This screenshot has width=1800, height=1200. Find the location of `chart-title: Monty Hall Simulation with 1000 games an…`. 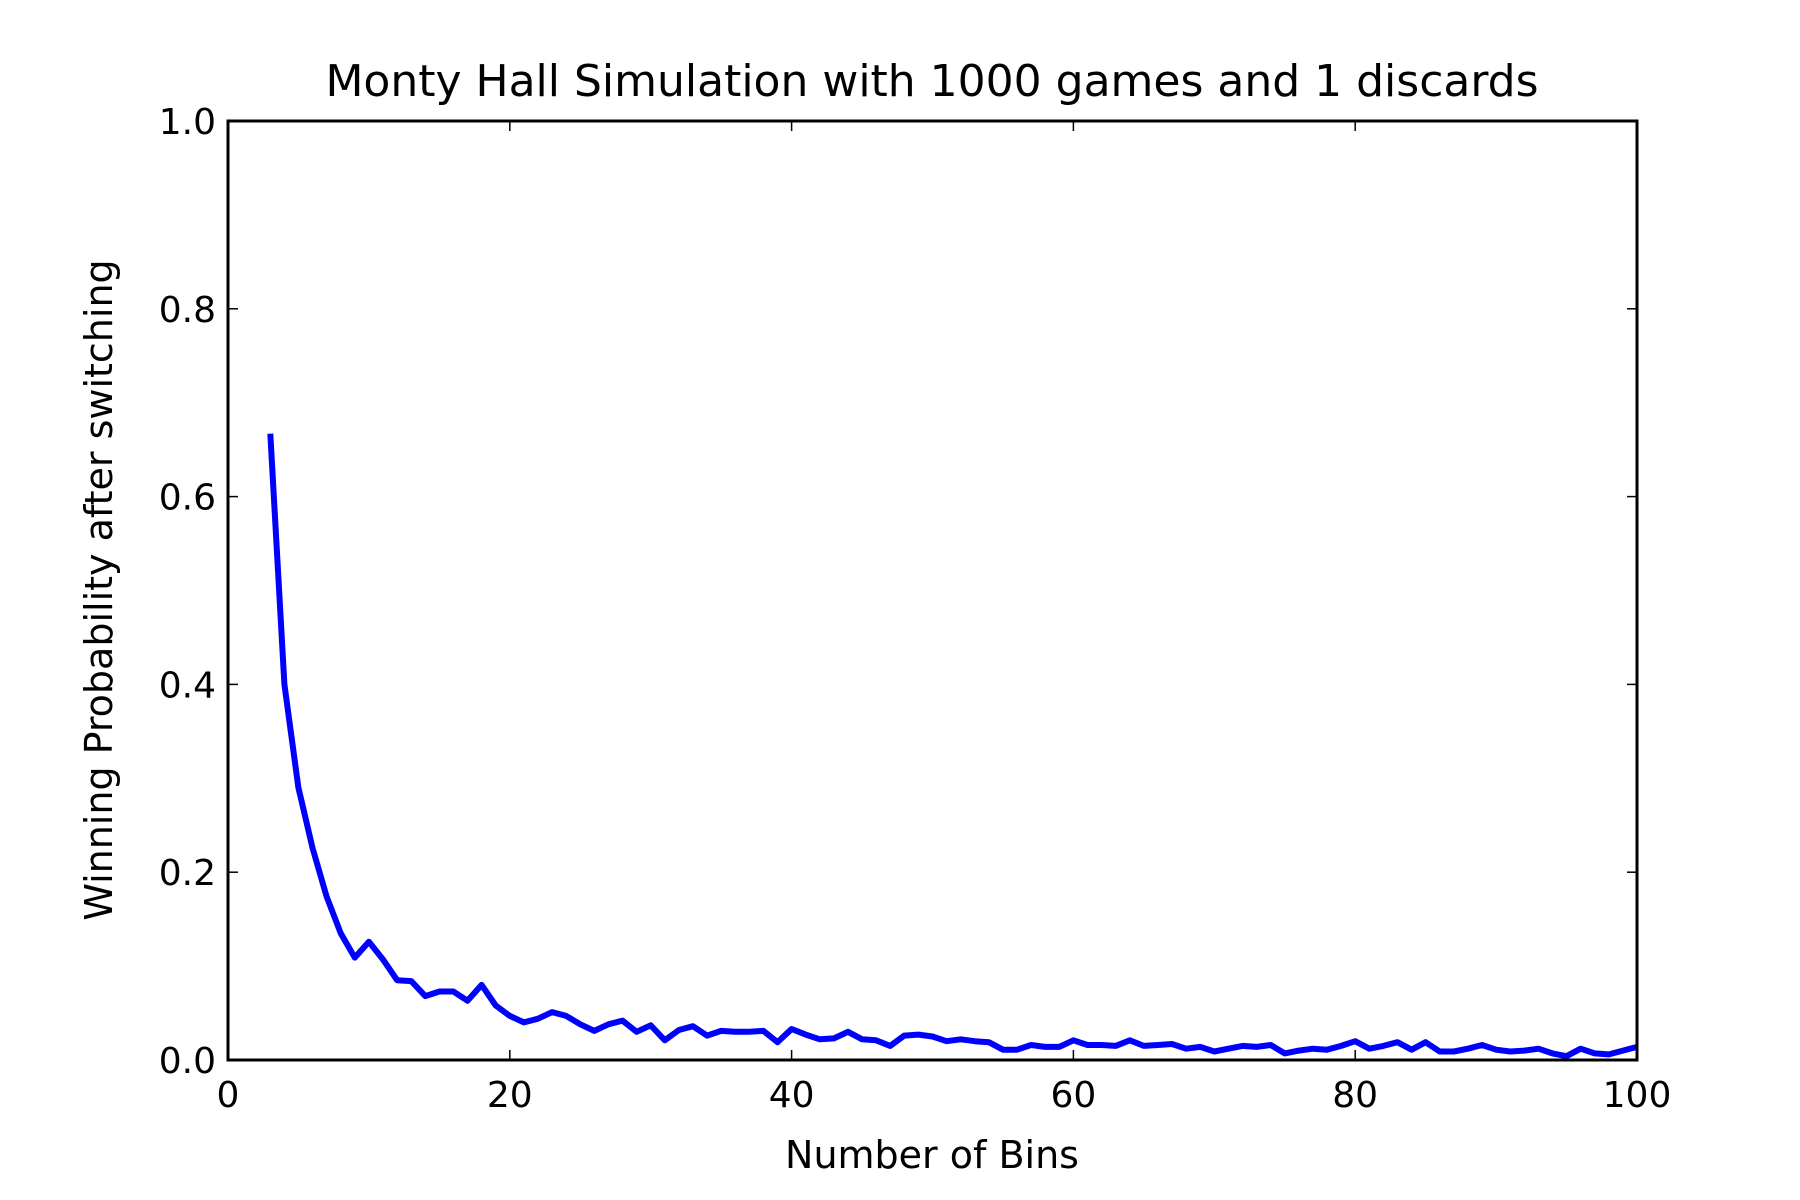

chart-title: Monty Hall Simulation with 1000 games an… is located at coordinates (931, 81).